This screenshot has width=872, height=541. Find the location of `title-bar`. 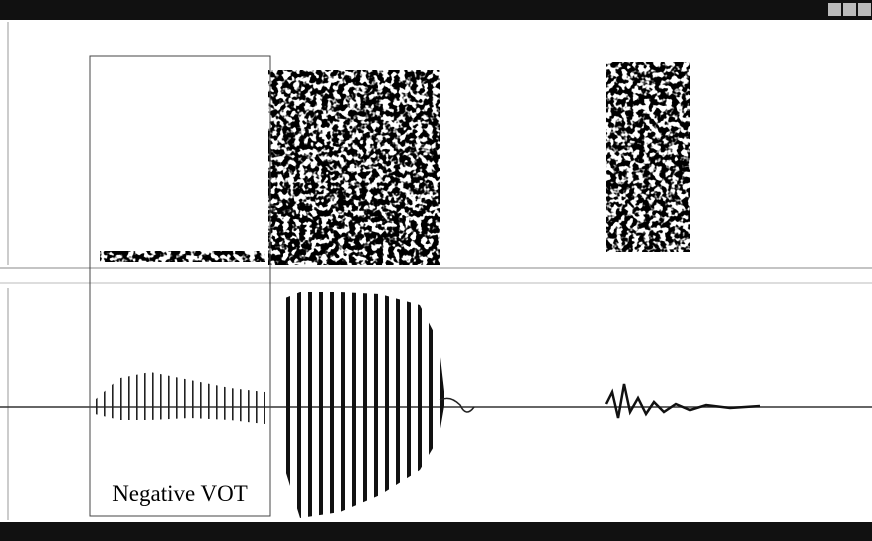

title-bar is located at coordinates (436, 10).